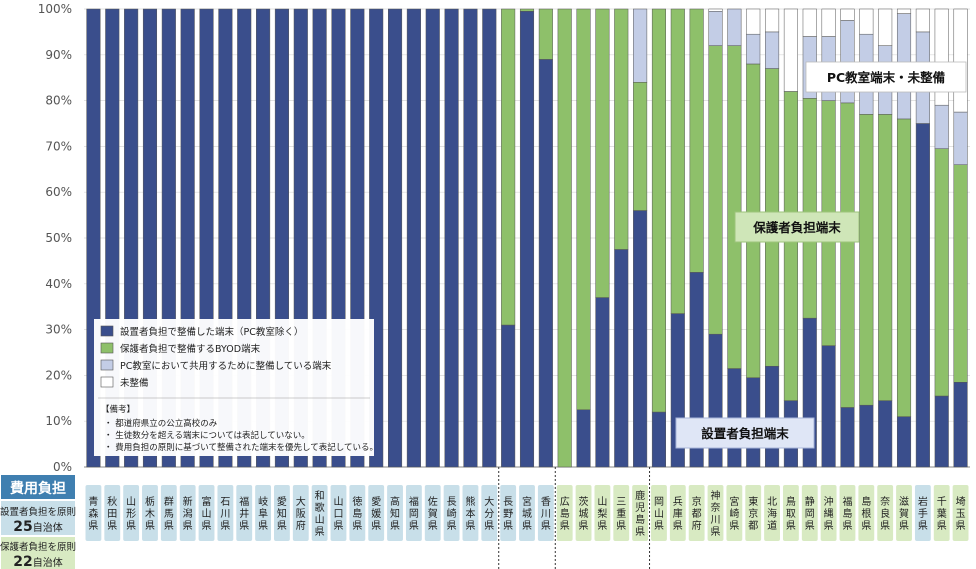 This screenshot has height=569, width=976. Describe the element at coordinates (574, 518) in the screenshot. I see `group-separators` at that location.